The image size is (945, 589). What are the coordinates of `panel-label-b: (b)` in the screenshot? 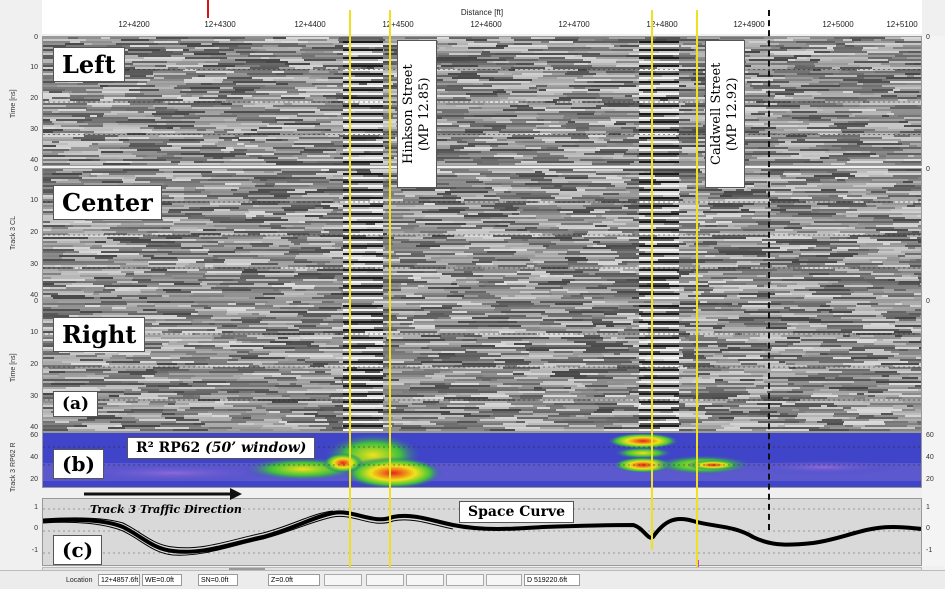 It's located at (78, 464).